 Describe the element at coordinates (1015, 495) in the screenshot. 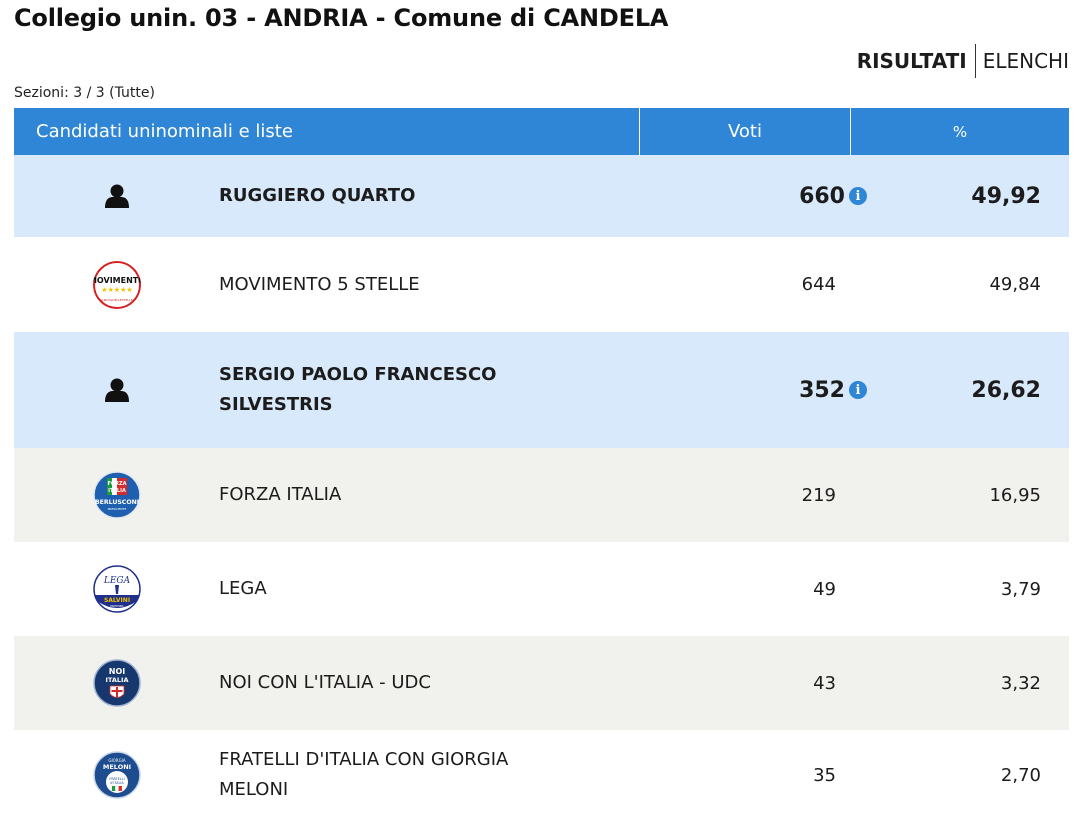

I see `pct-value: 16,95` at that location.